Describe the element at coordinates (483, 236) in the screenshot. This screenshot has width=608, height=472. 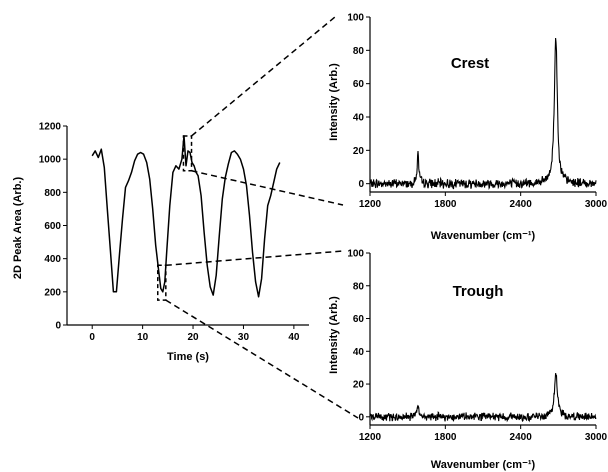
I see `crest-x-axis-label: Wavenumber (cm⁻¹)` at that location.